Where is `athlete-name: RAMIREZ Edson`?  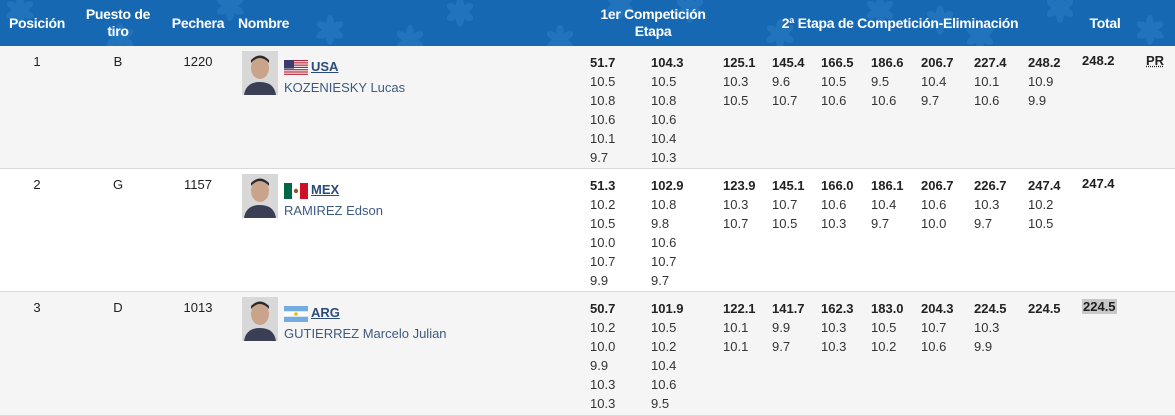 athlete-name: RAMIREZ Edson is located at coordinates (333, 210).